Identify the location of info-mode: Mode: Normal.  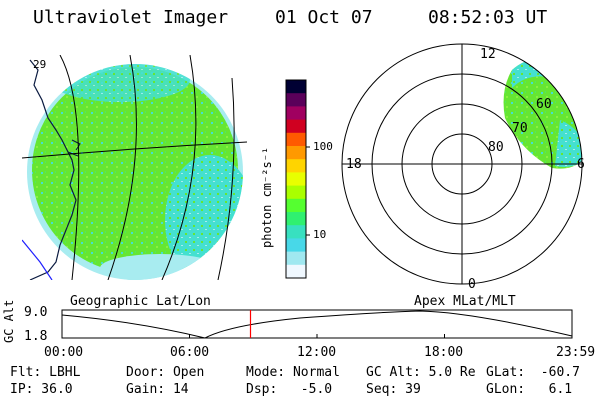
(293, 372).